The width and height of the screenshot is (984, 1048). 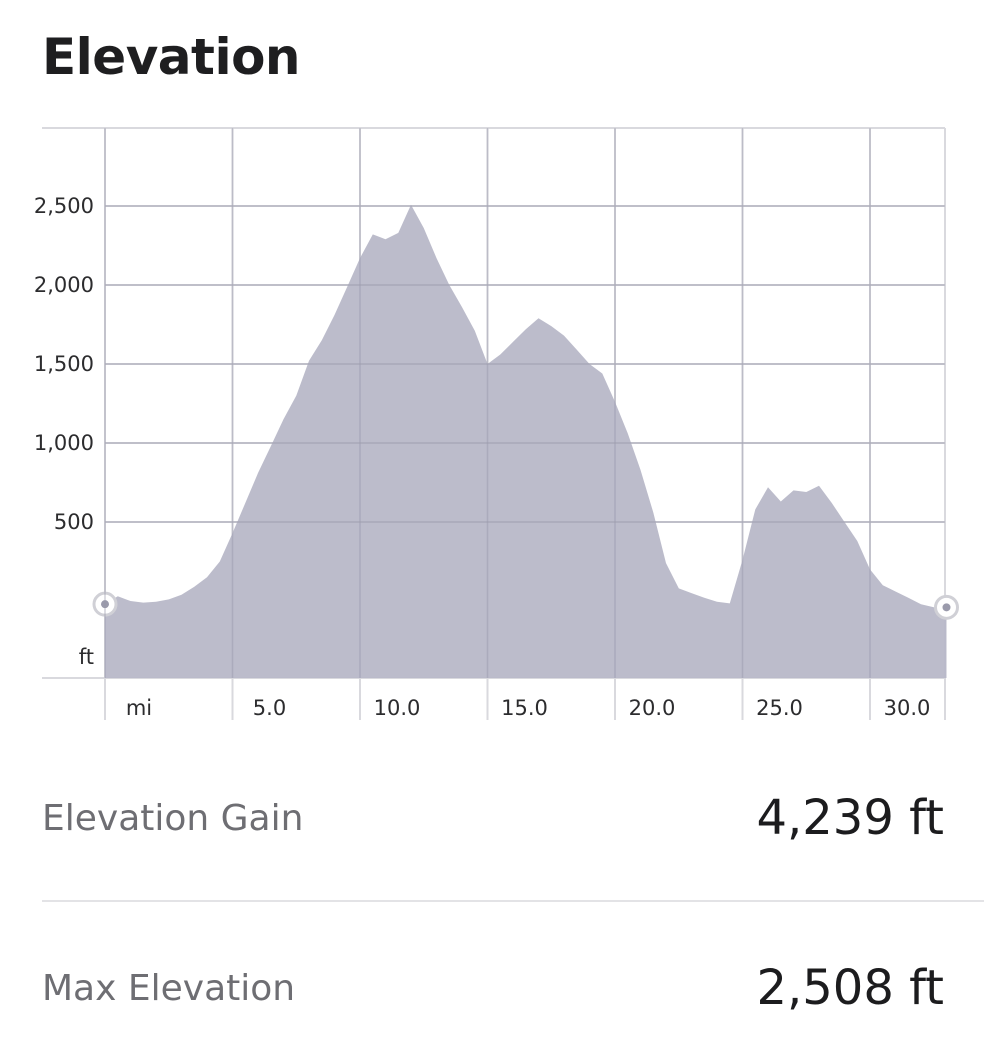 I want to click on elevation-gain-row: Elevation Gain 4,239 ft, so click(x=493, y=834).